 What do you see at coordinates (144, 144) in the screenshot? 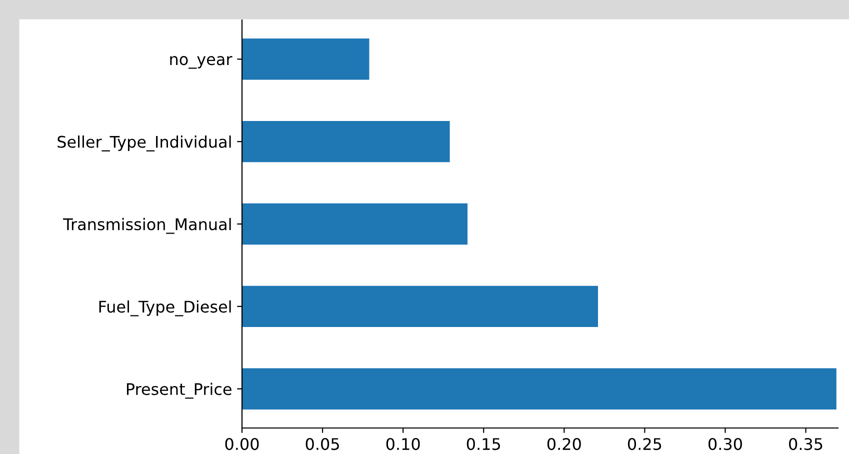
I see `y-tick-label: Seller_Type_Individual` at bounding box center [144, 144].